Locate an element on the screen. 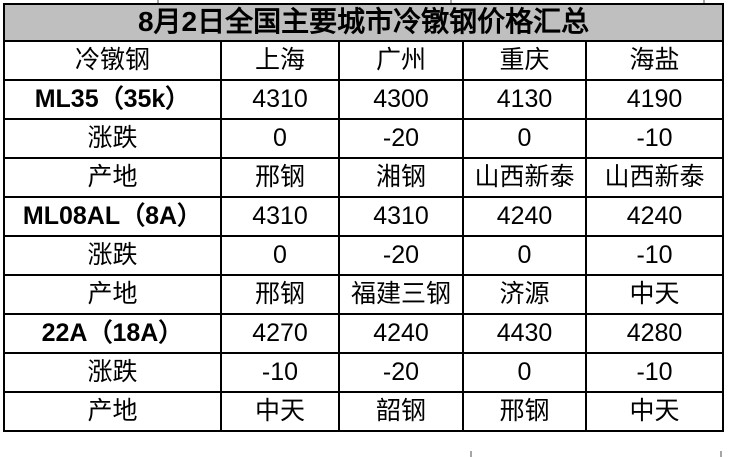 This screenshot has height=457, width=729. header-city-shanghai: 上海 is located at coordinates (280, 60).